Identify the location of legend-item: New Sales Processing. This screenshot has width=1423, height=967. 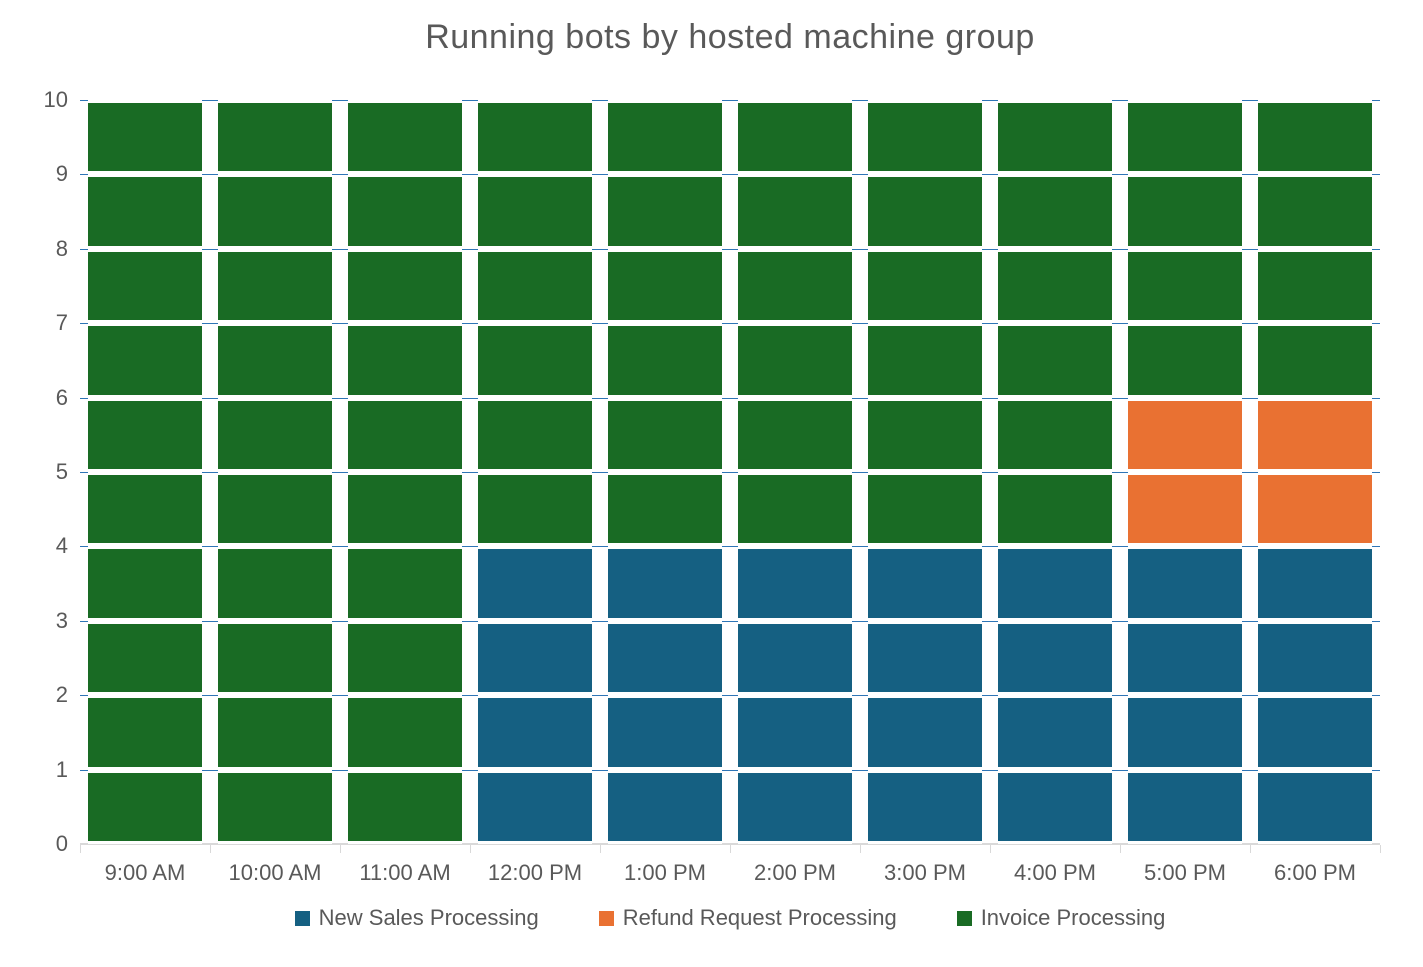
(416, 918).